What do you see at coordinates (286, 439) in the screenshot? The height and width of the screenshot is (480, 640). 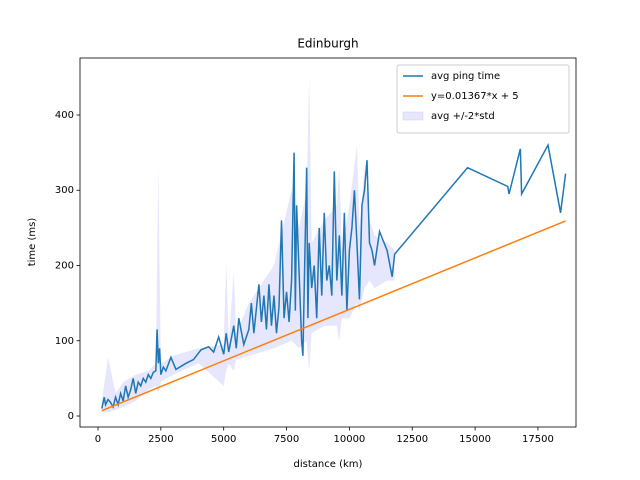 I see `x-tick-label: 7500` at bounding box center [286, 439].